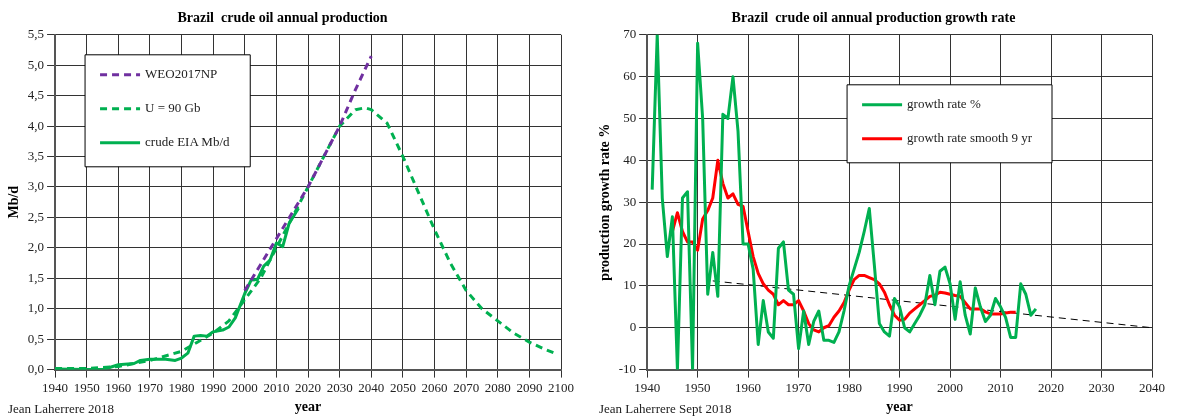 This screenshot has height=420, width=1182. I want to click on y-tick-label: 5,5, so click(36, 34).